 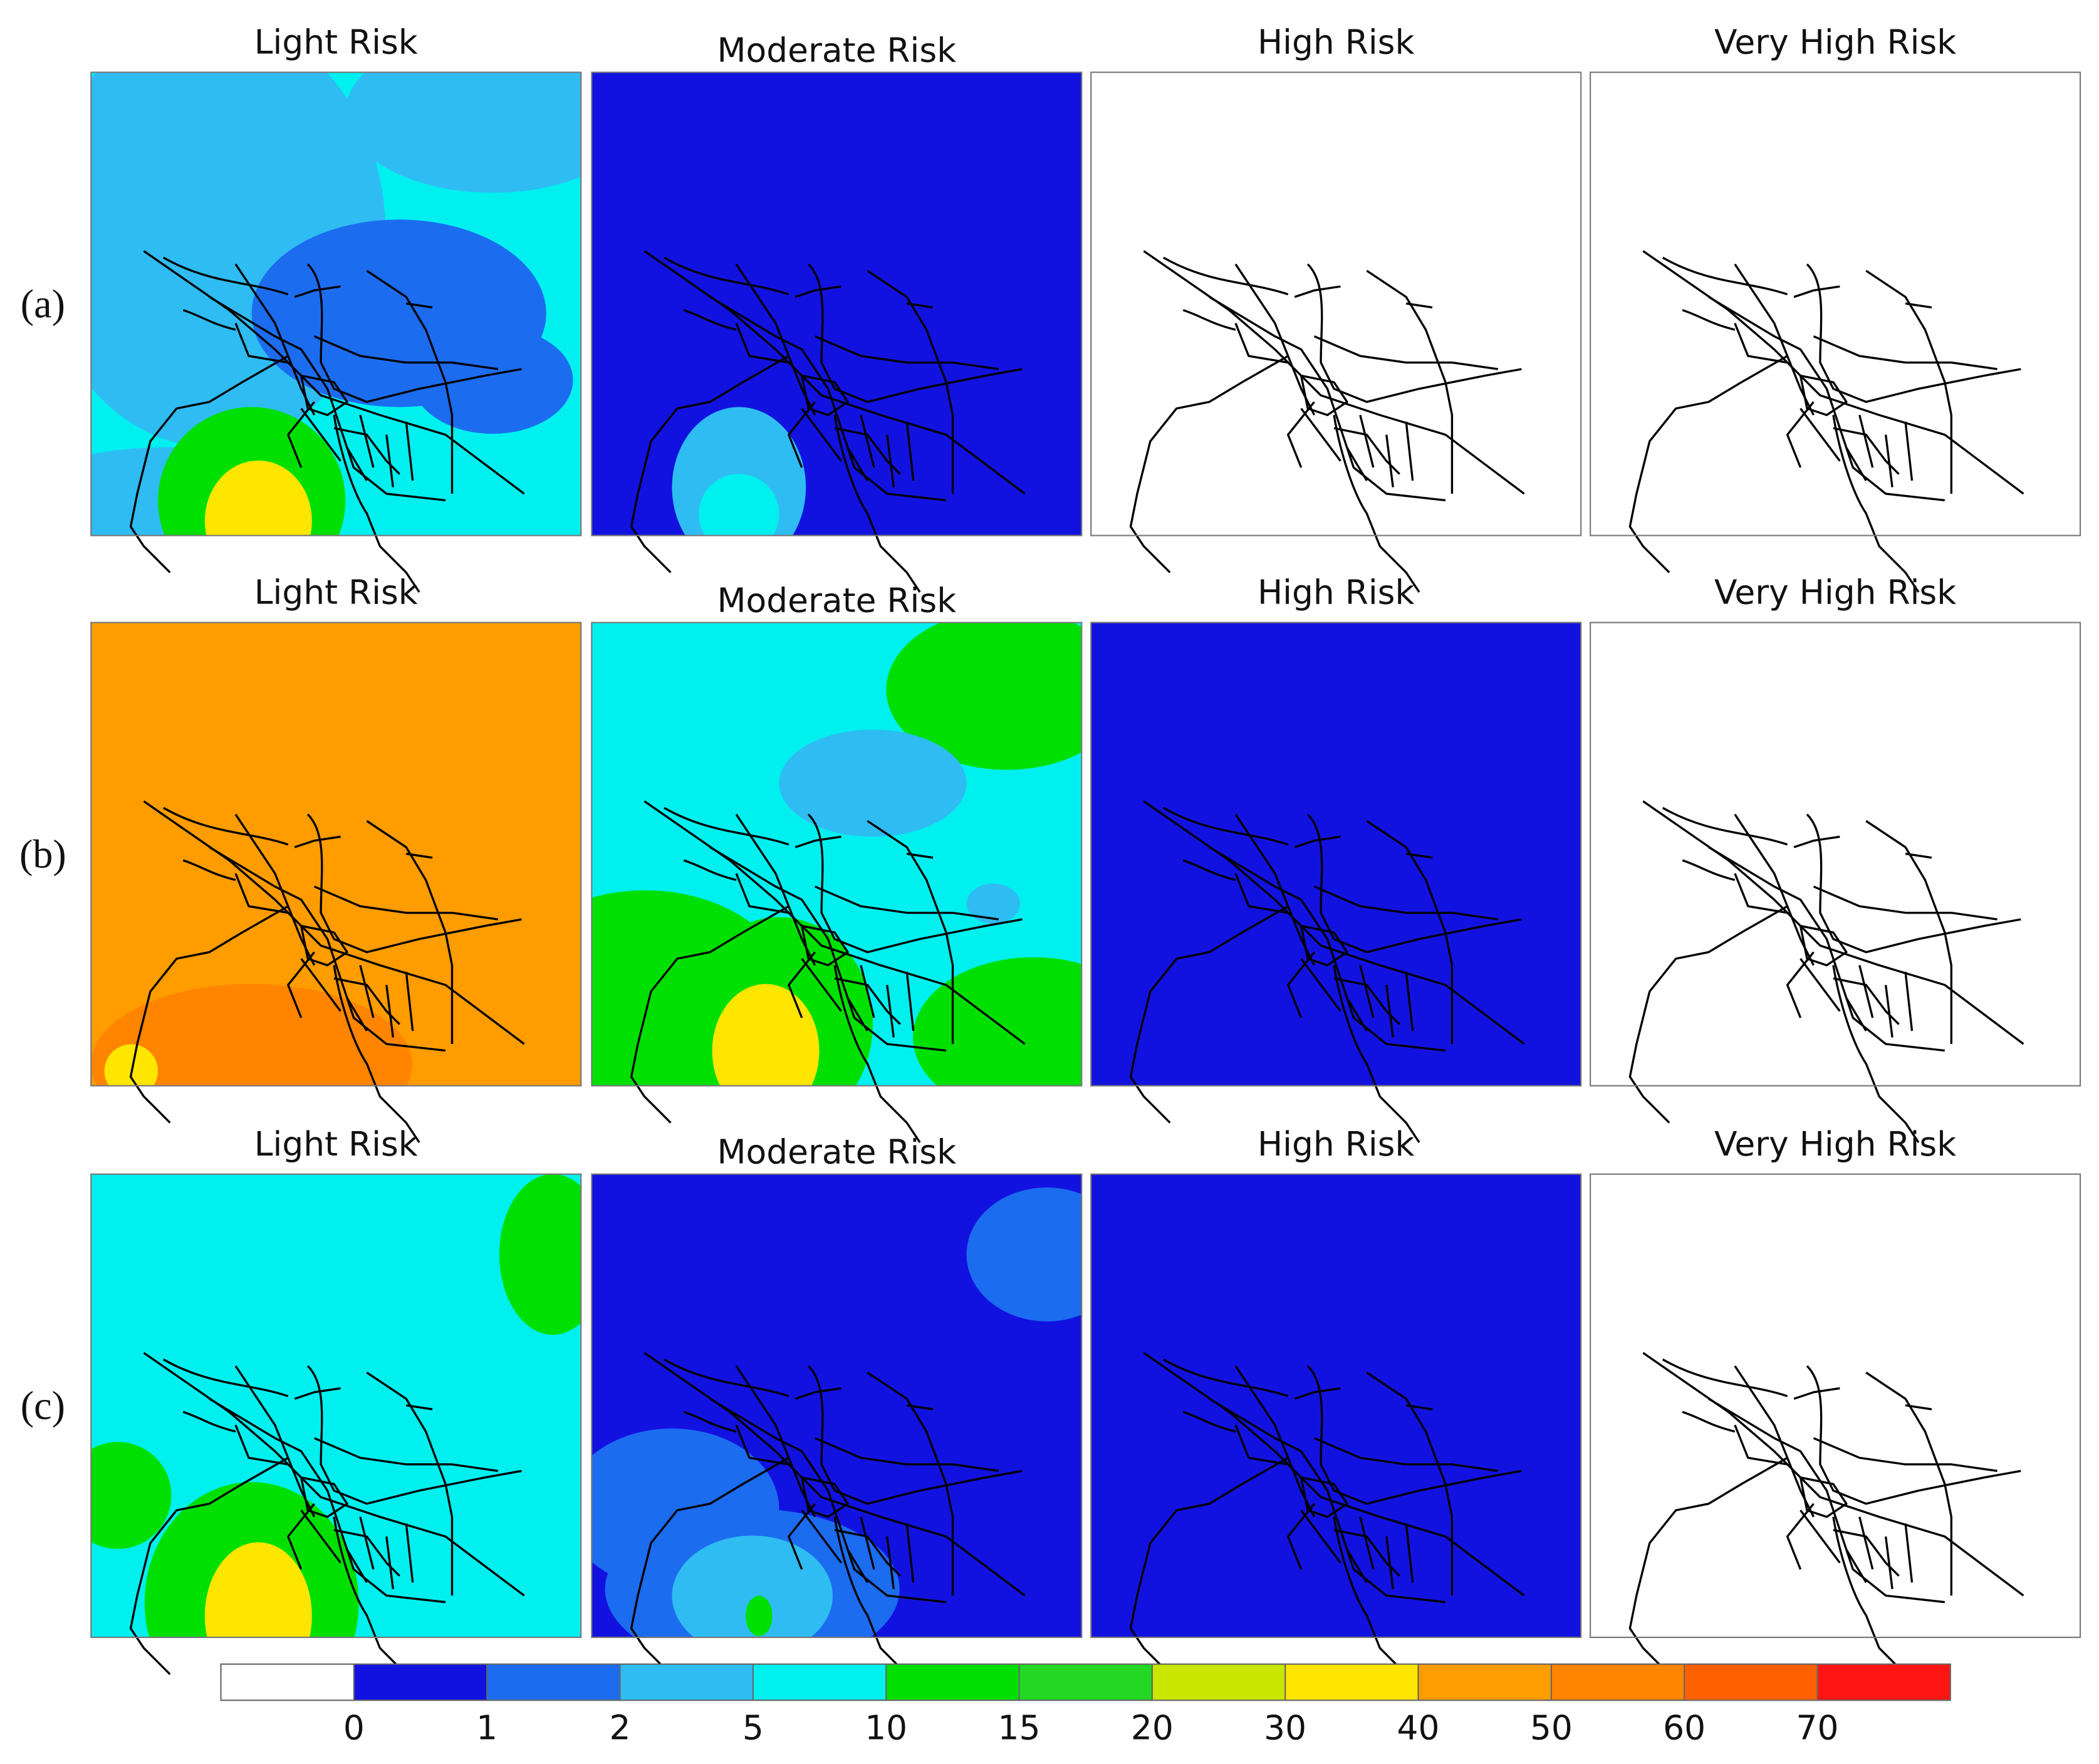 What do you see at coordinates (1152, 1727) in the screenshot?
I see `colorbar-tick-label: 20` at bounding box center [1152, 1727].